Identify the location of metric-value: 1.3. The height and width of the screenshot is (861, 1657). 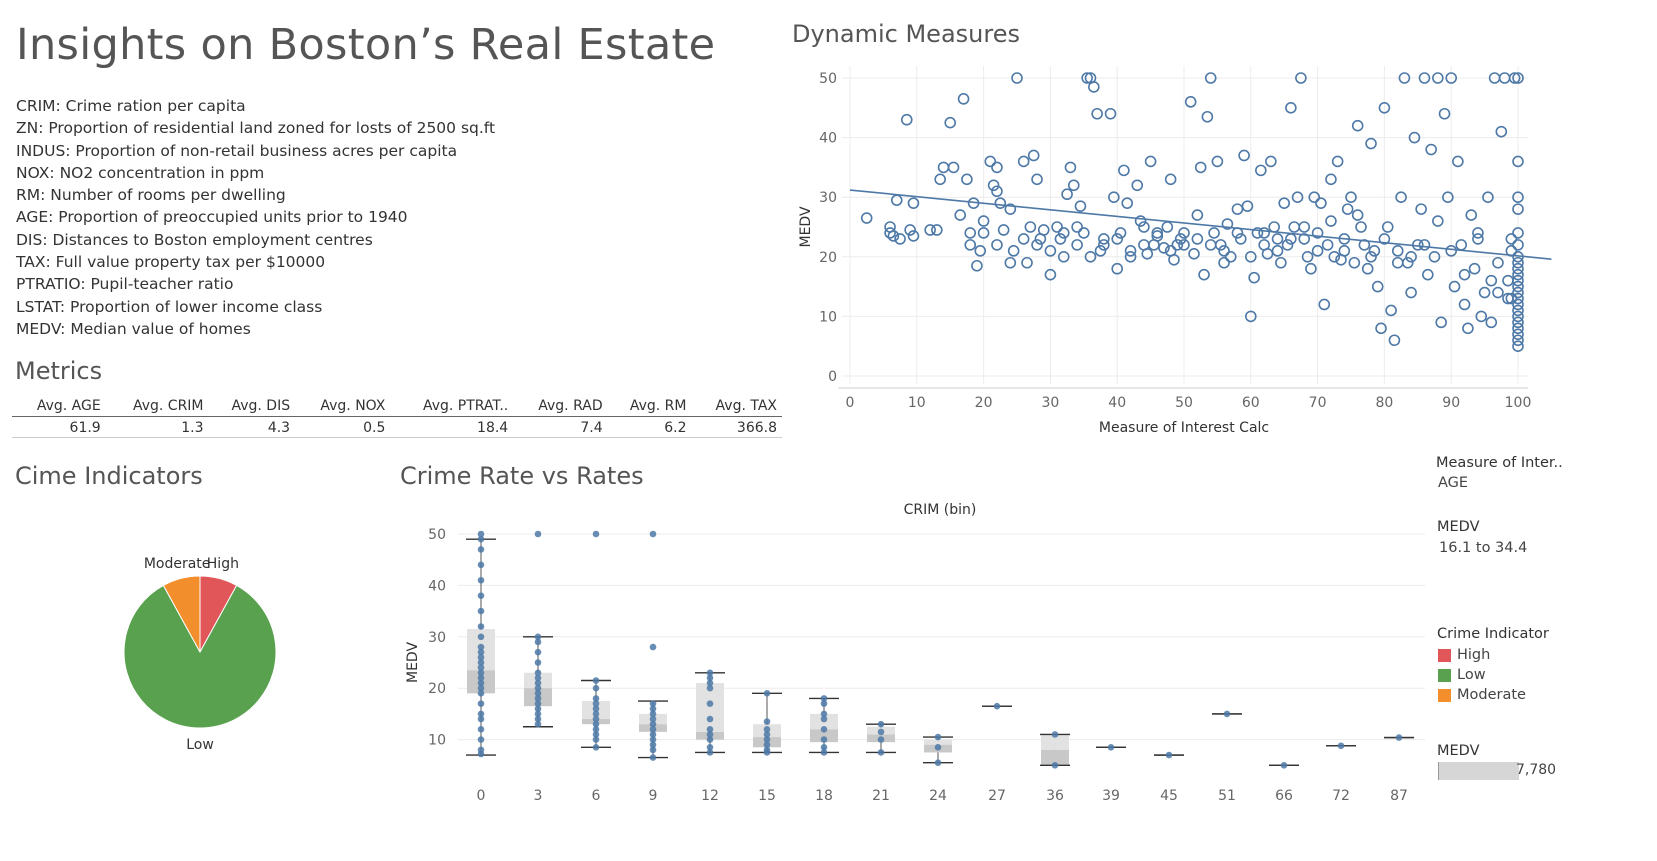
(157, 427).